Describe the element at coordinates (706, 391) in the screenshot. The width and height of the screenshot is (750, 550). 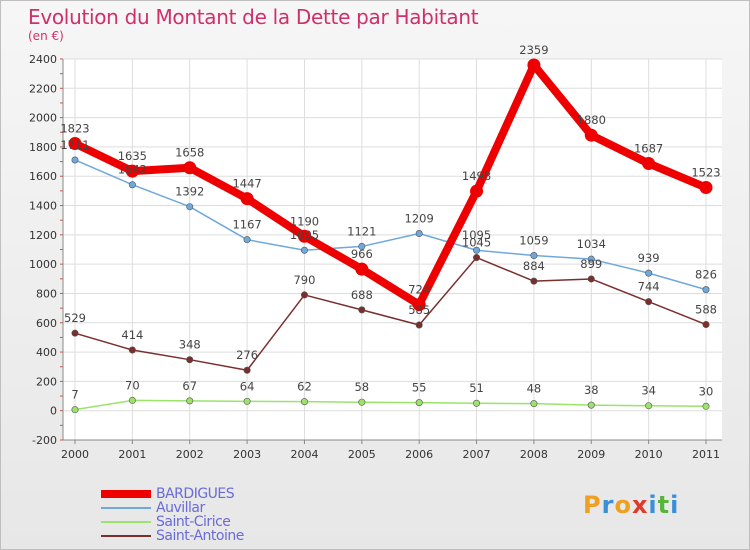
I see `data-label: 30` at that location.